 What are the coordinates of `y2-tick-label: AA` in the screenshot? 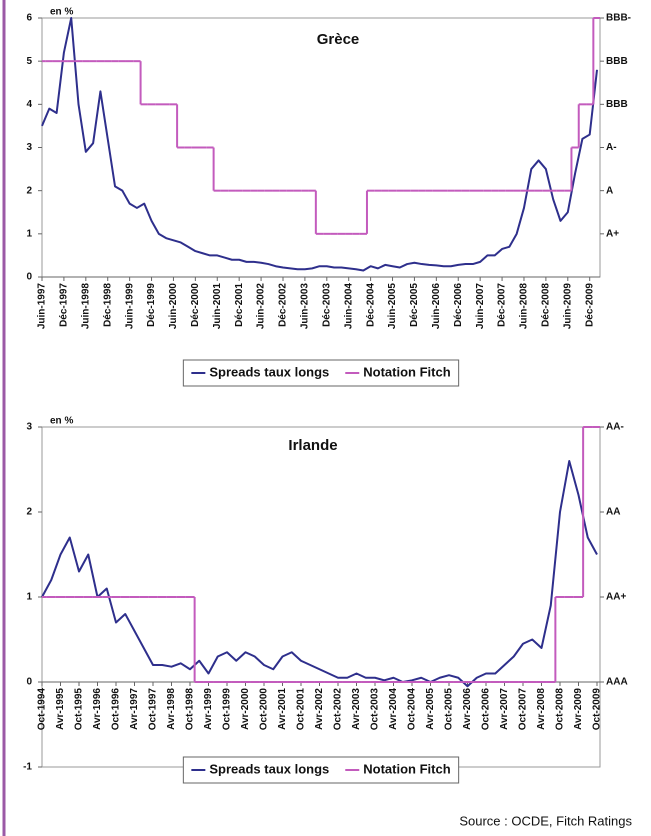 It's located at (613, 512).